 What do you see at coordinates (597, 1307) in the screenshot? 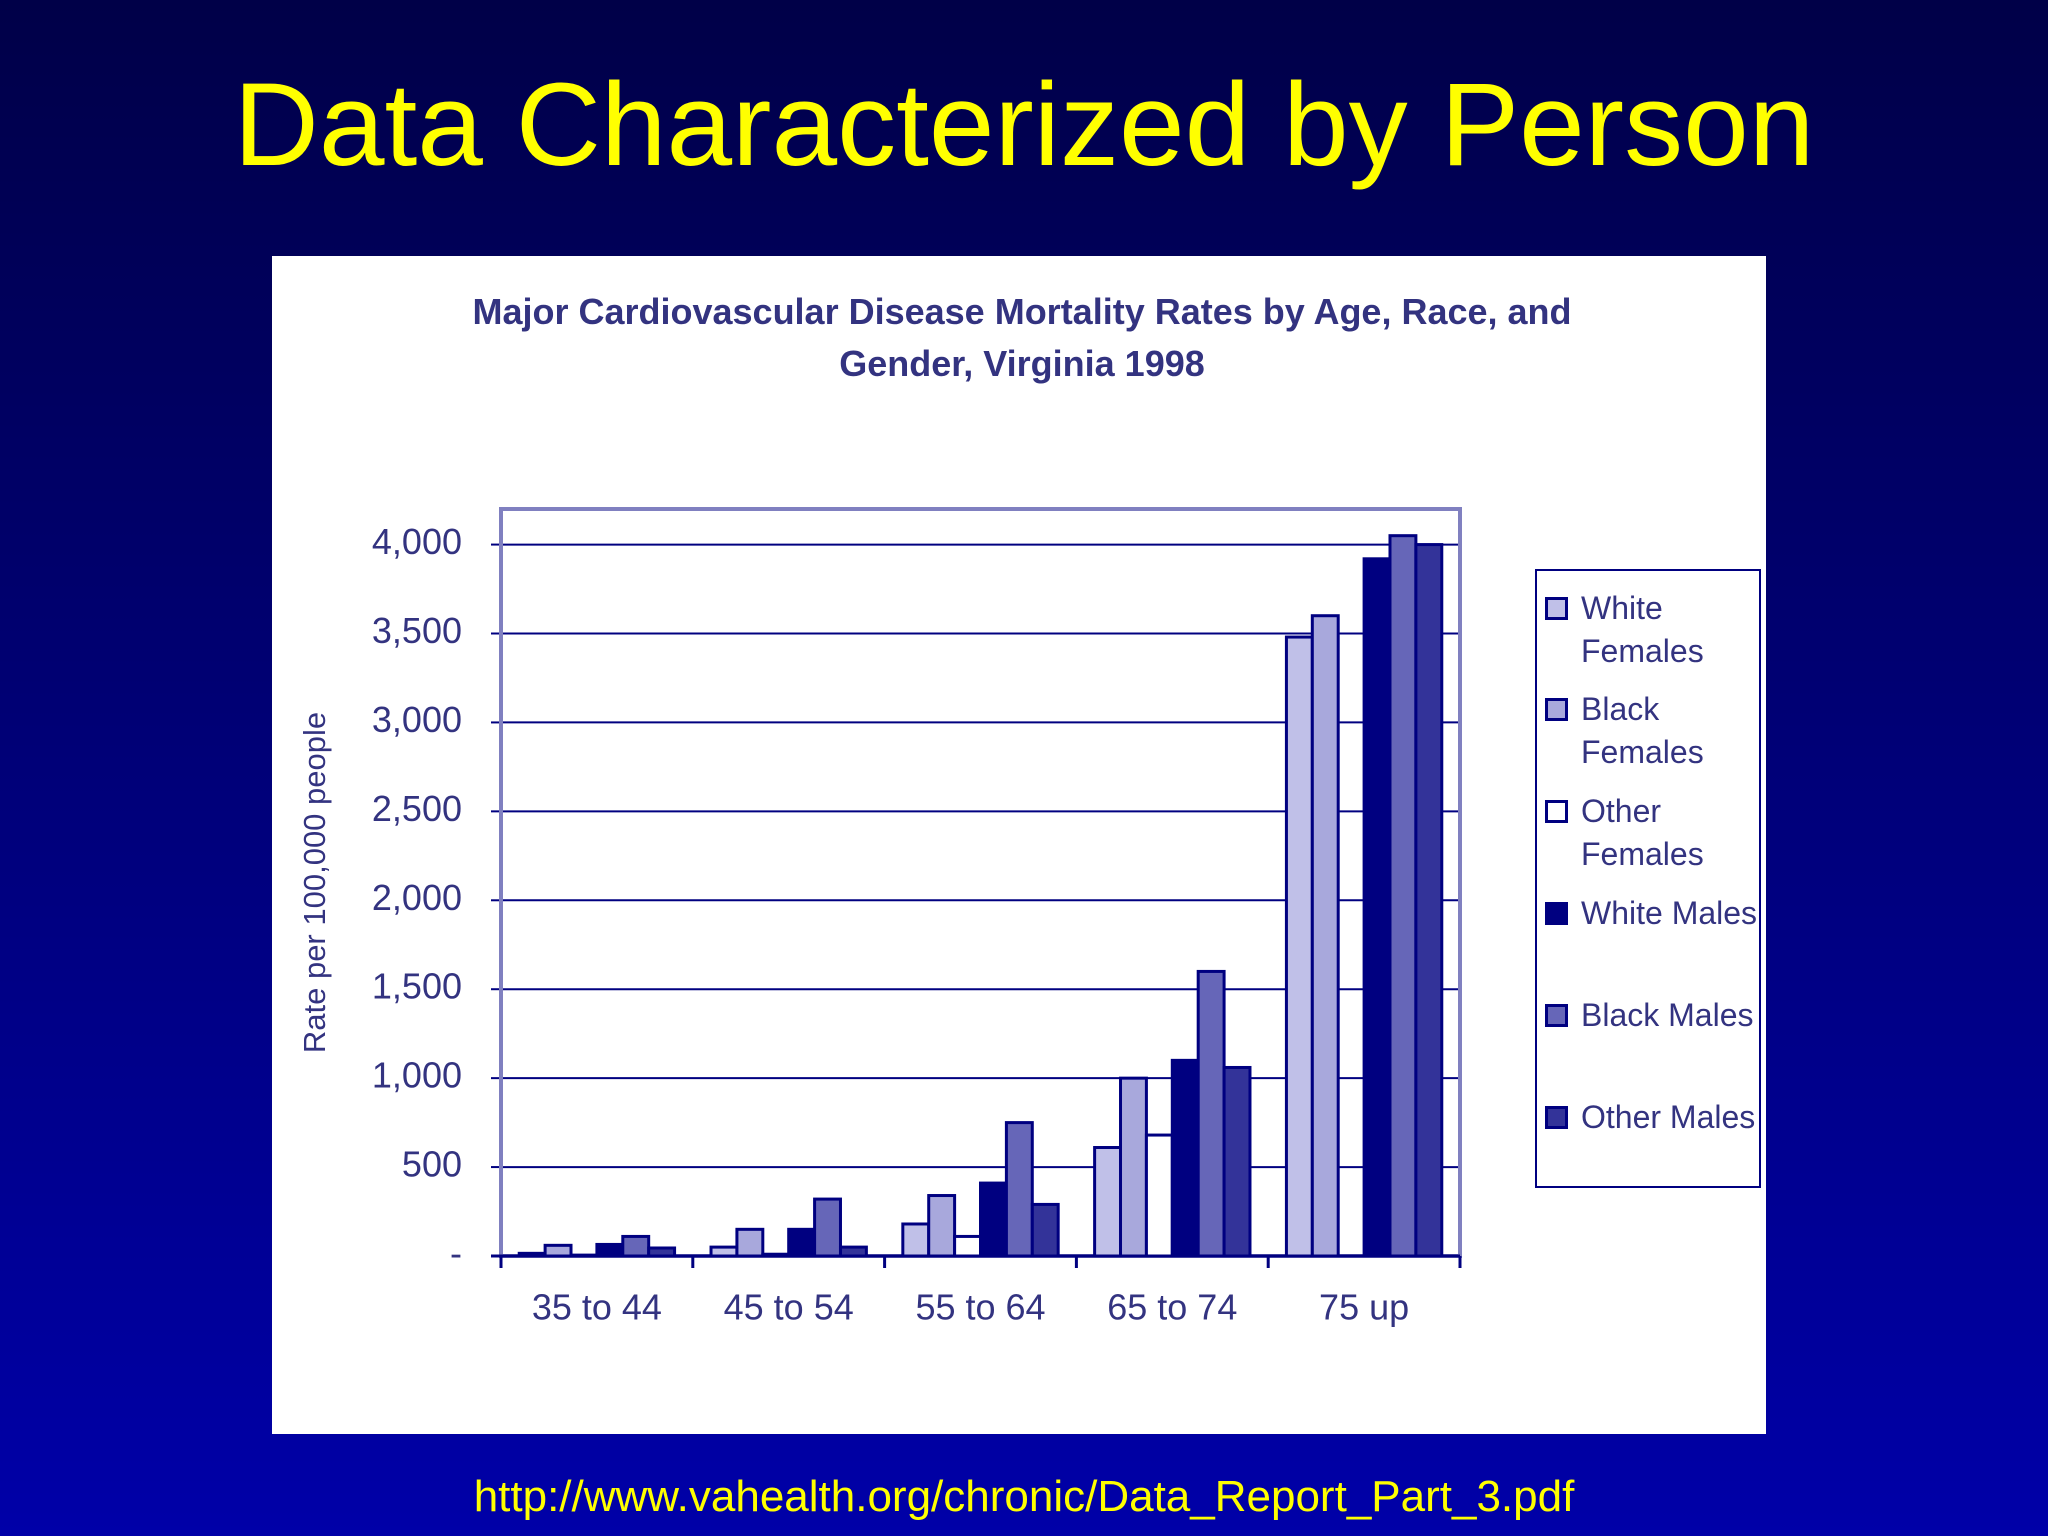
I see `x-tick-label: 35 to 44` at bounding box center [597, 1307].